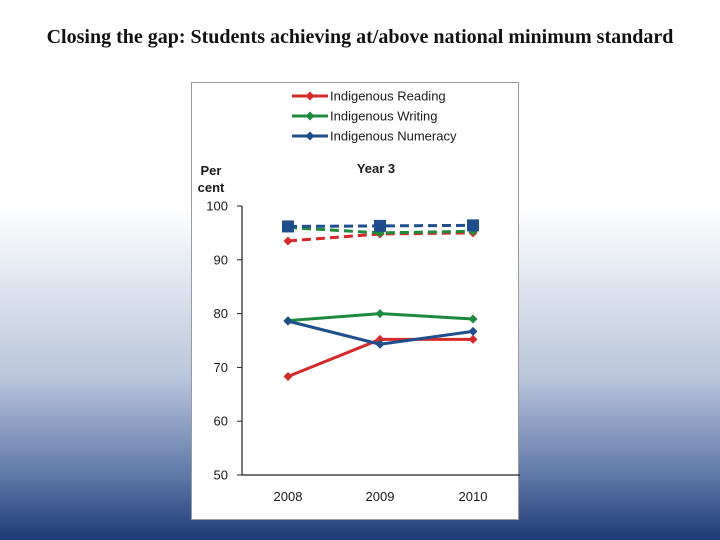 Image resolution: width=720 pixels, height=540 pixels. Describe the element at coordinates (393, 136) in the screenshot. I see `legend-label: Indigenous Numeracy` at that location.